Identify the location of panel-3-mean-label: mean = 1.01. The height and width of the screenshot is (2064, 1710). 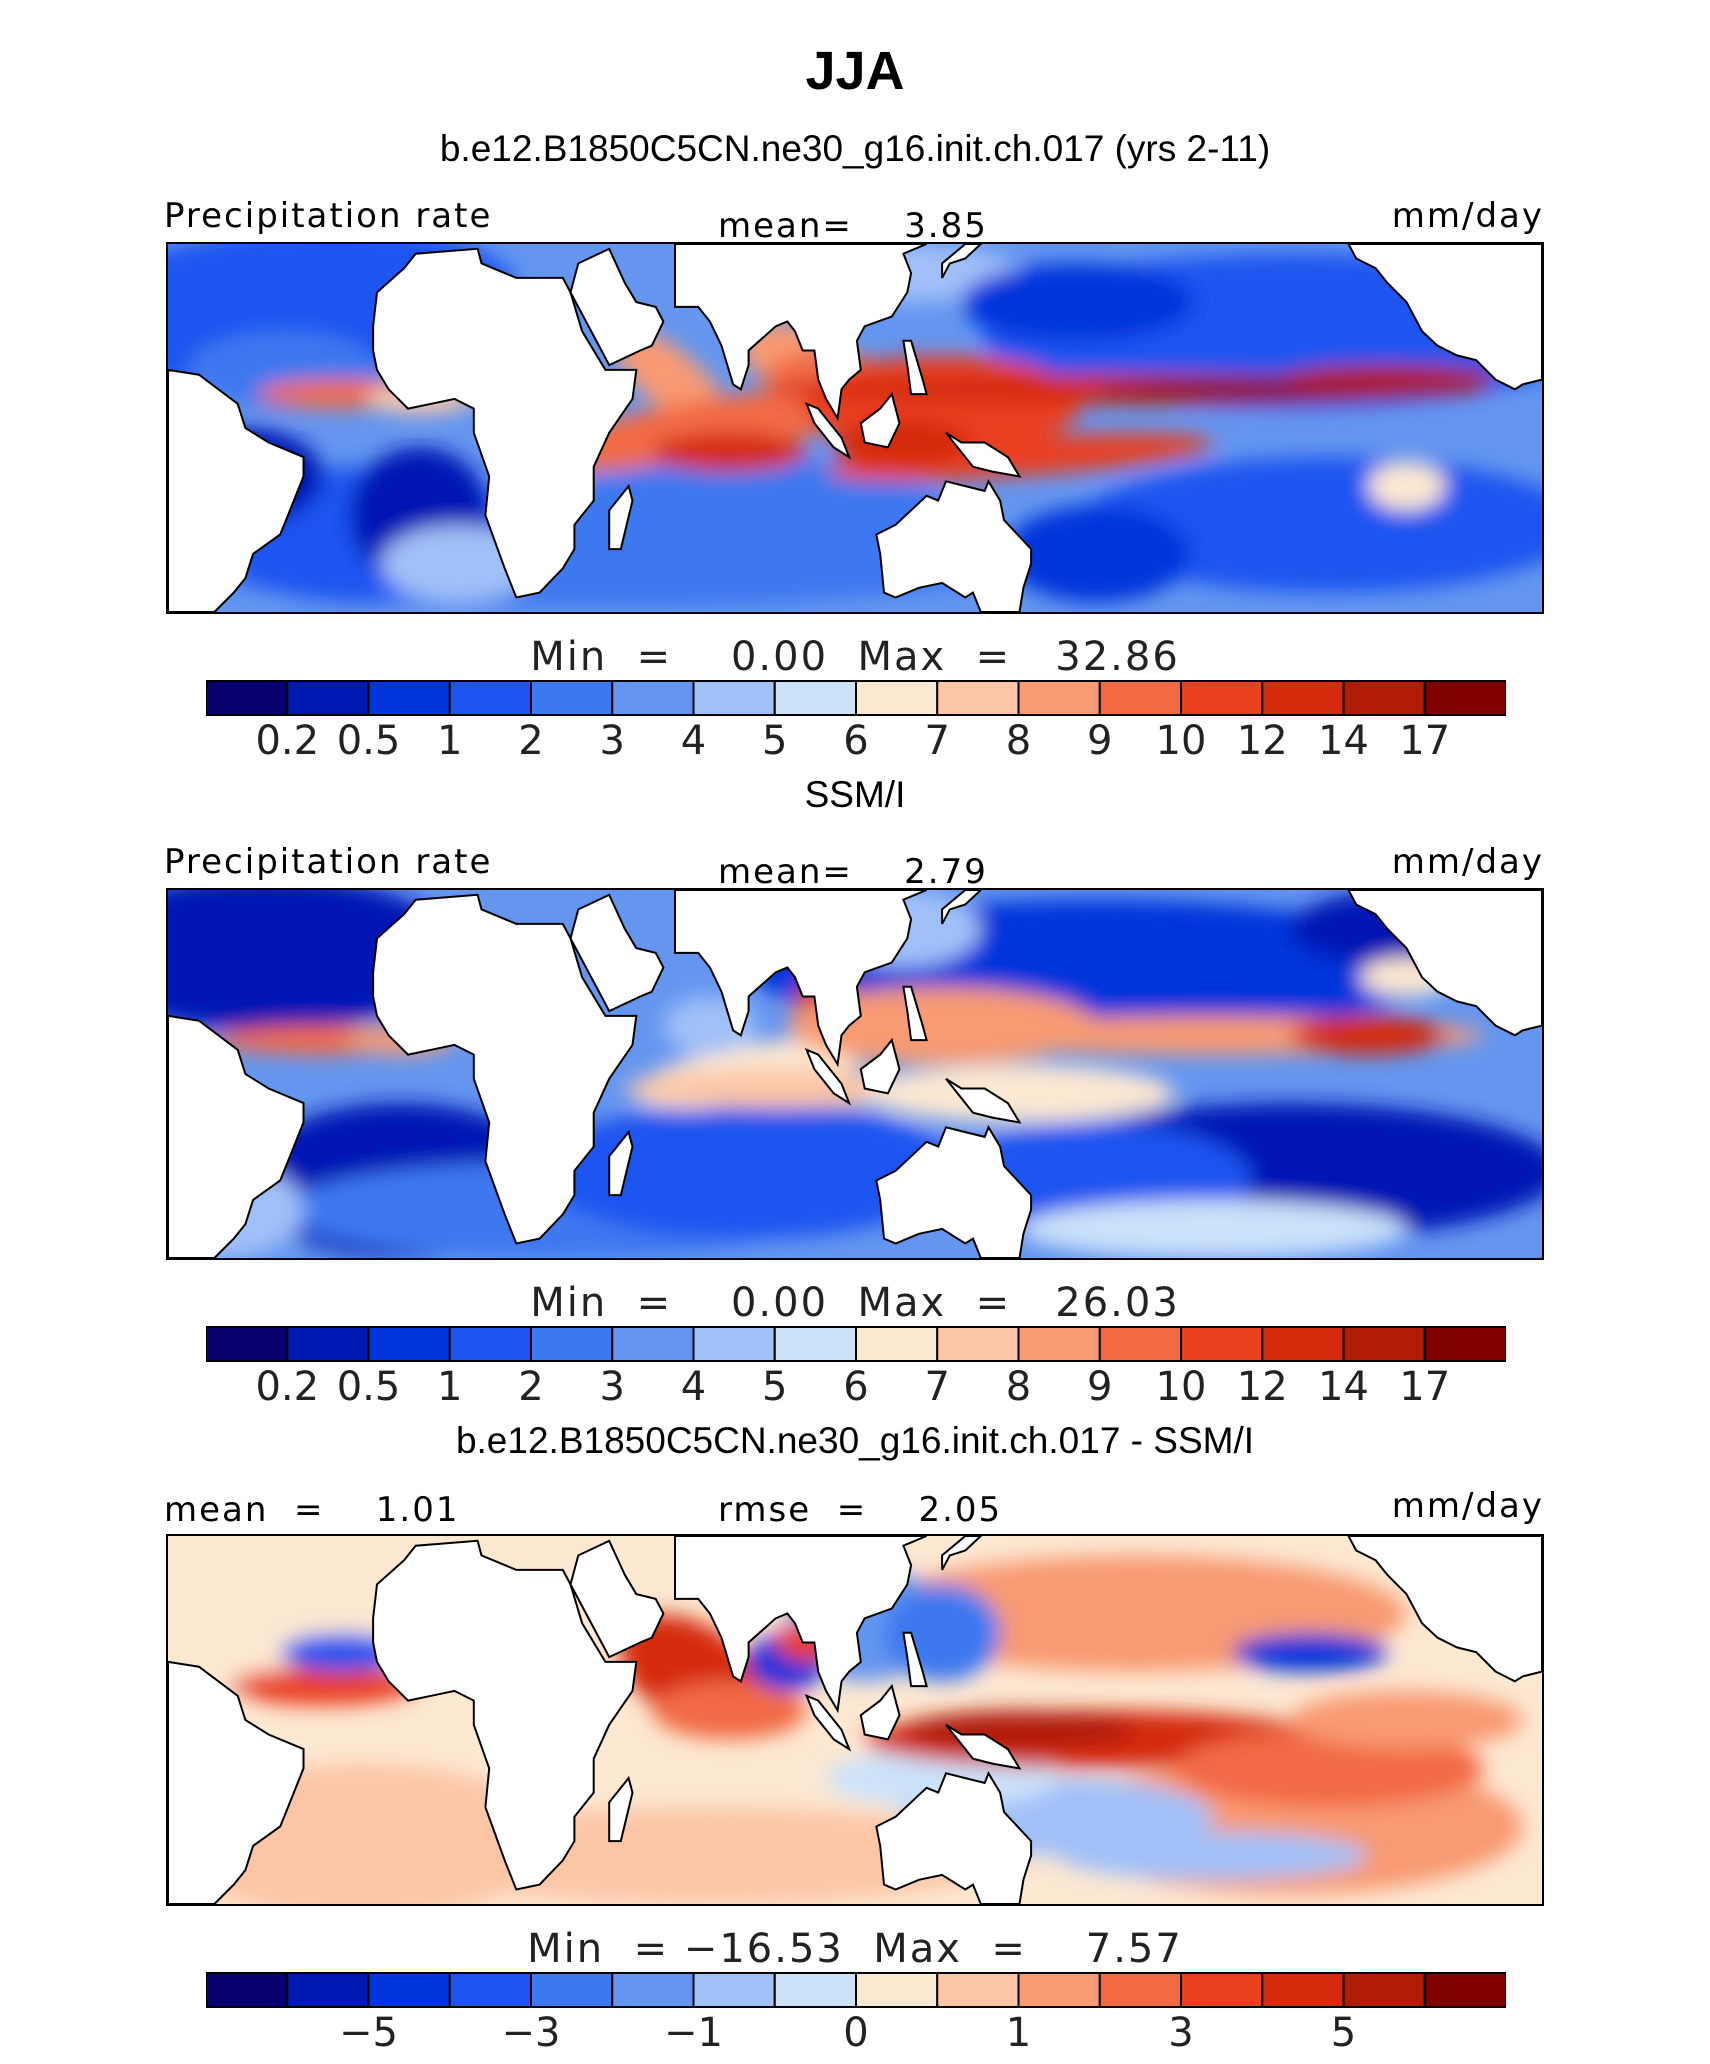
(312, 1510).